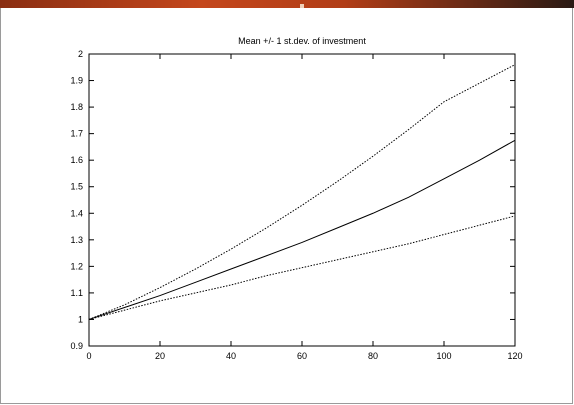 This screenshot has height=405, width=574. I want to click on y-tick-label: 0.9, so click(76, 346).